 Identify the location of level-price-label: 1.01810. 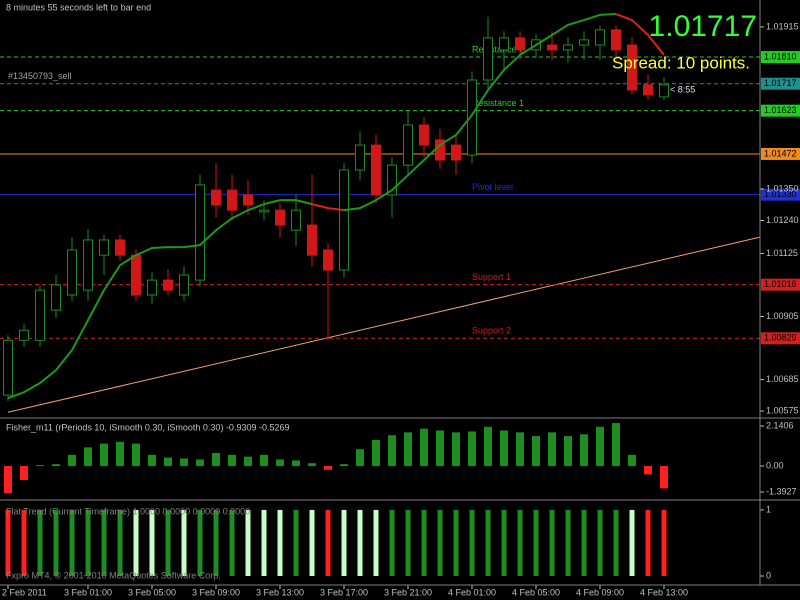
(780, 56).